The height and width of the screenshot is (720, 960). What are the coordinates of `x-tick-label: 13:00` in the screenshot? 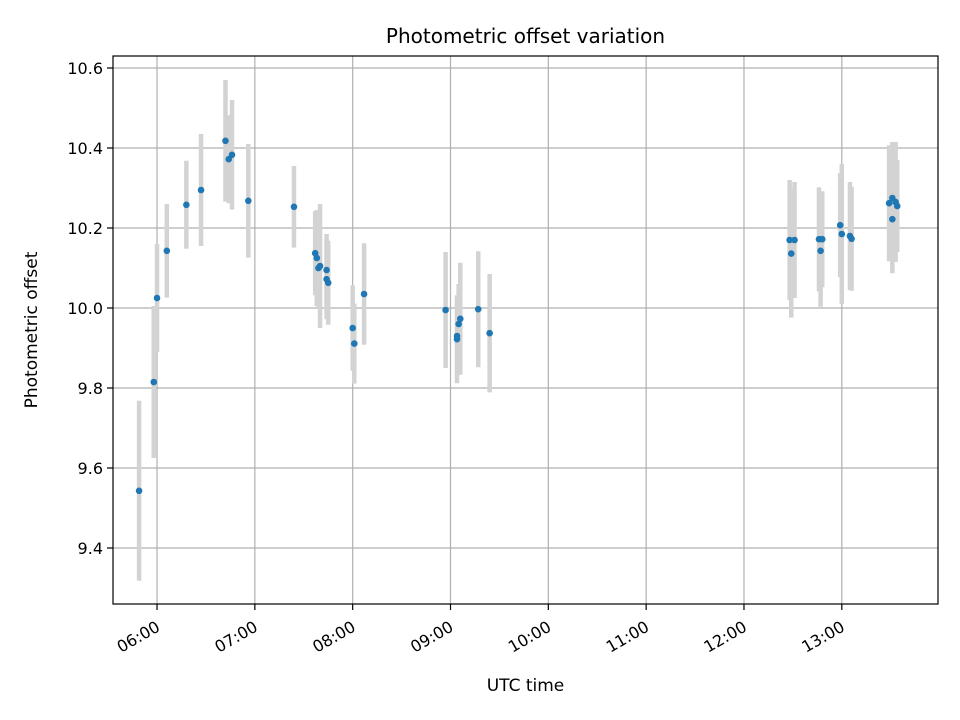 It's located at (822, 637).